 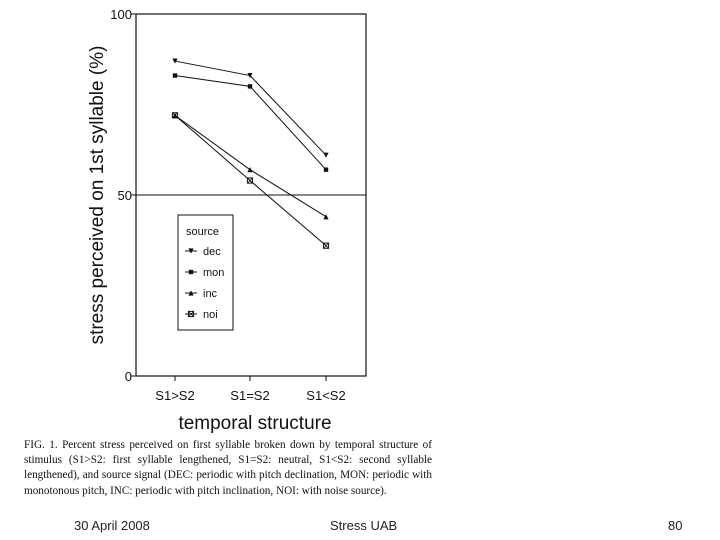 What do you see at coordinates (191, 293) in the screenshot?
I see `legend-marker-inc` at bounding box center [191, 293].